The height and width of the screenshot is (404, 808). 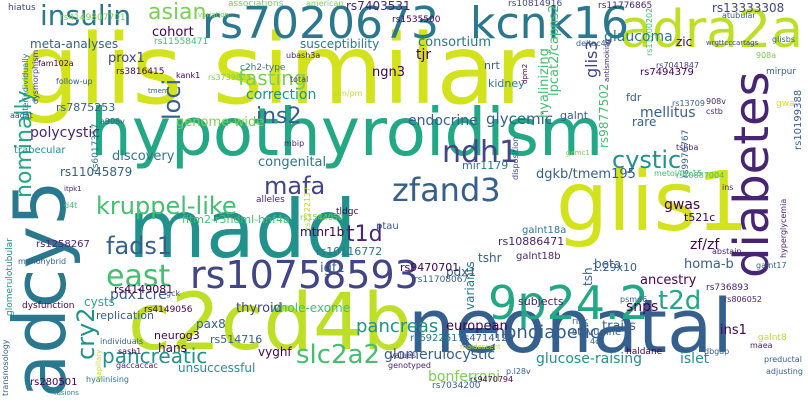 What do you see at coordinates (580, 322) in the screenshot?
I see `word-risk: risk` at bounding box center [580, 322].